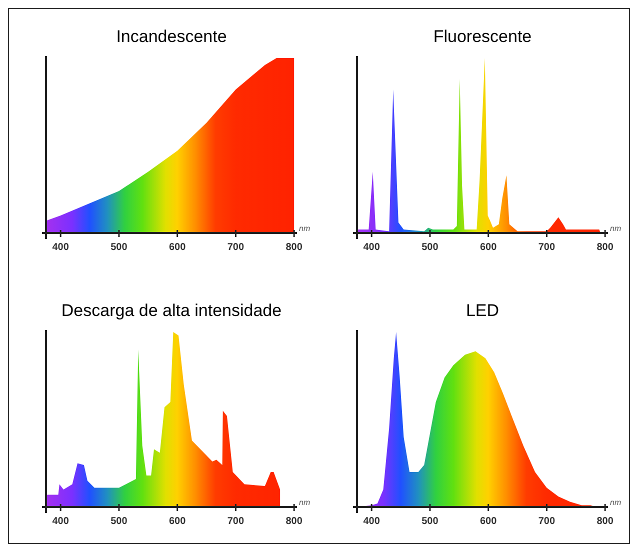 The width and height of the screenshot is (638, 552). What do you see at coordinates (482, 36) in the screenshot?
I see `chart-title: Fluorescente` at bounding box center [482, 36].